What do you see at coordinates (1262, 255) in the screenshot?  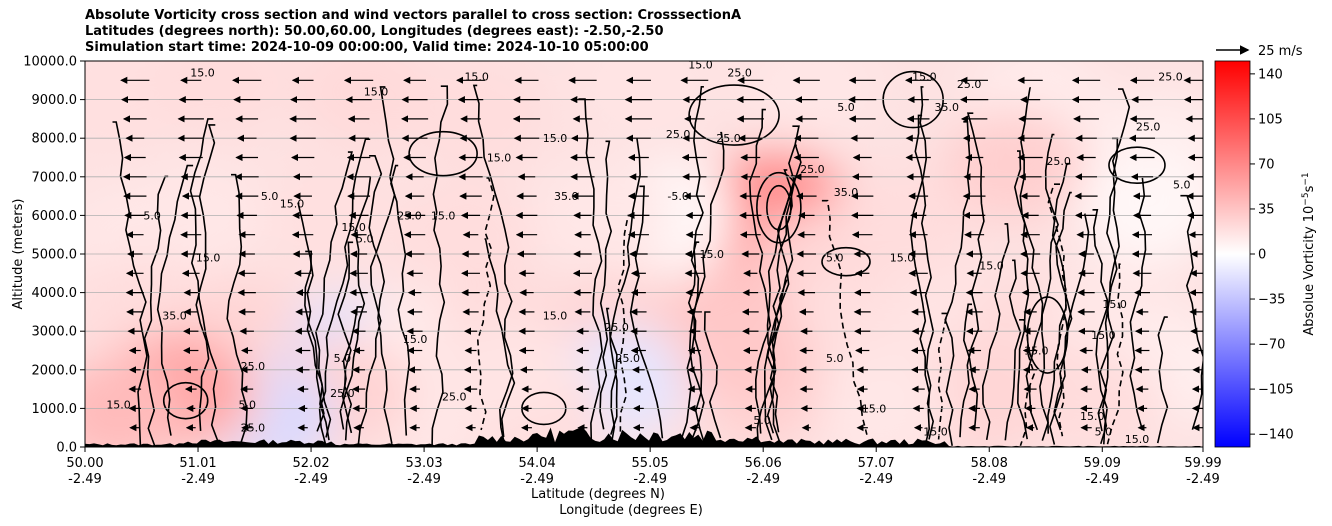 I see `colorbar-tick-label-4: 0` at bounding box center [1262, 255].